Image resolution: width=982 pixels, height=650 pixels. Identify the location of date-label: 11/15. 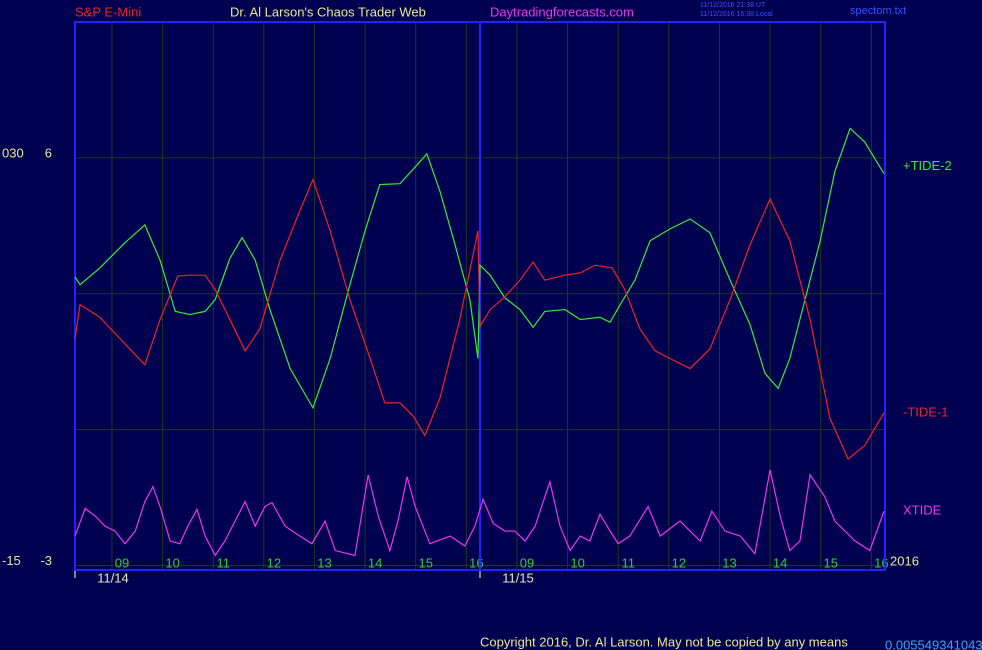
(518, 577).